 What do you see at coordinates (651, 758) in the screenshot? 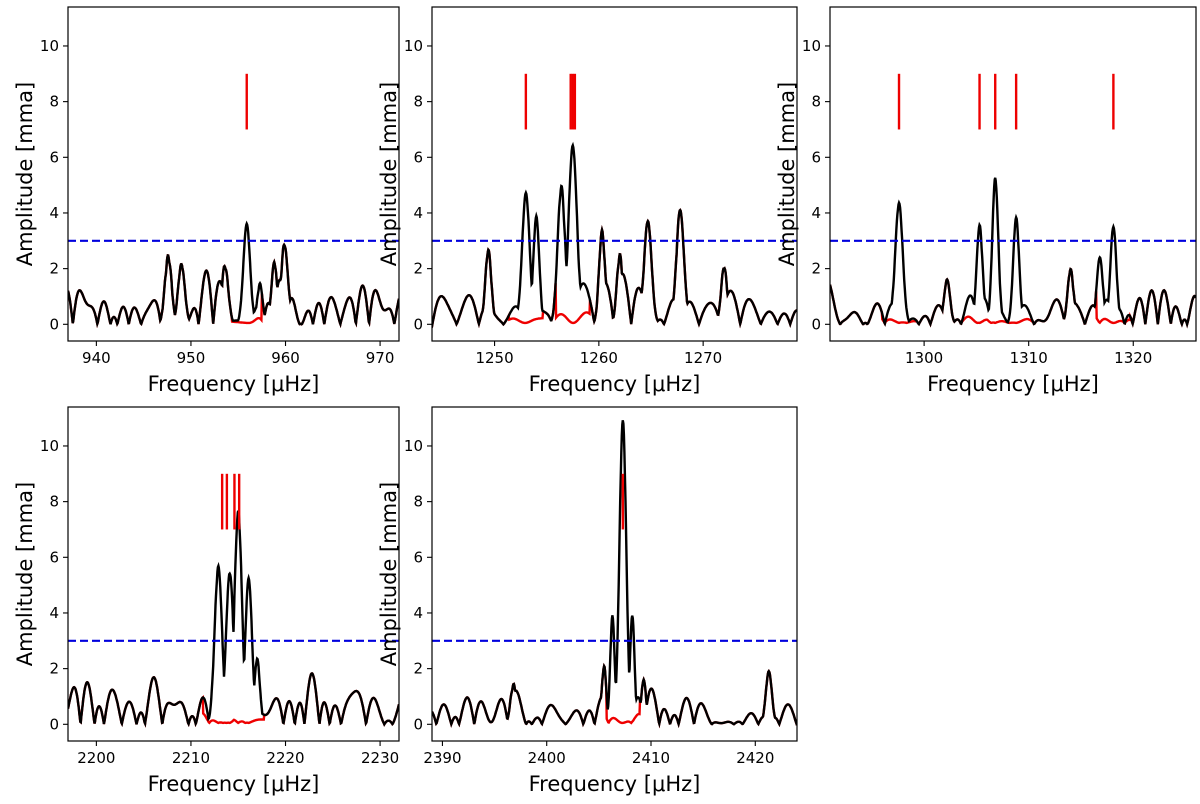
I see `x-tick-label: 2410` at bounding box center [651, 758].